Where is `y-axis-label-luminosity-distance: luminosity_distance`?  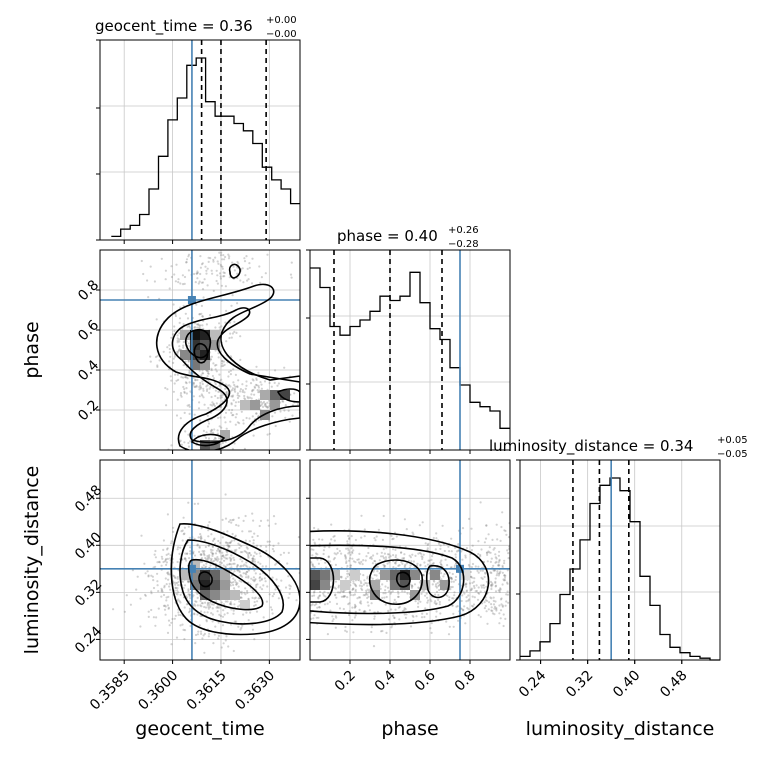
y-axis-label-luminosity-distance: luminosity_distance is located at coordinates (32, 560).